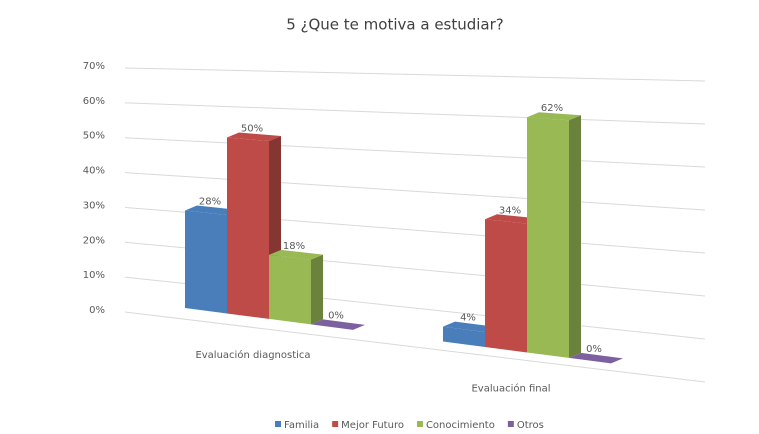 The width and height of the screenshot is (759, 434). I want to click on x-tick-label: Evaluación final, so click(510, 388).